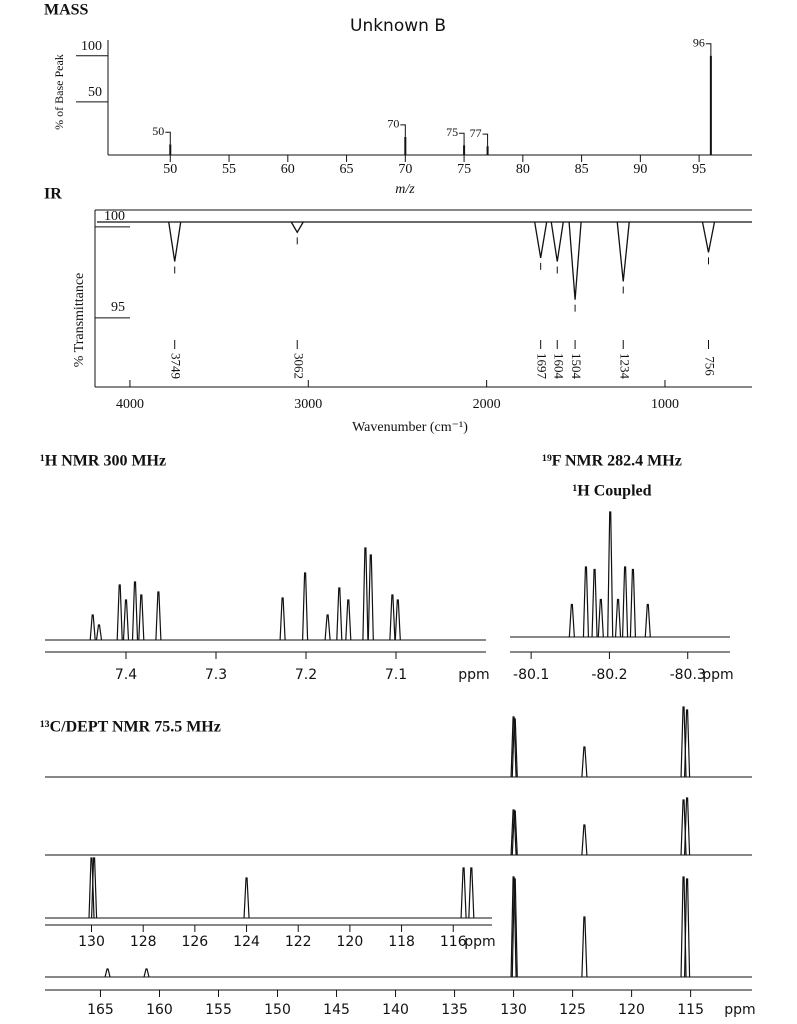 This screenshot has height=1024, width=797. I want to click on x-tick-label: 160, so click(159, 1010).